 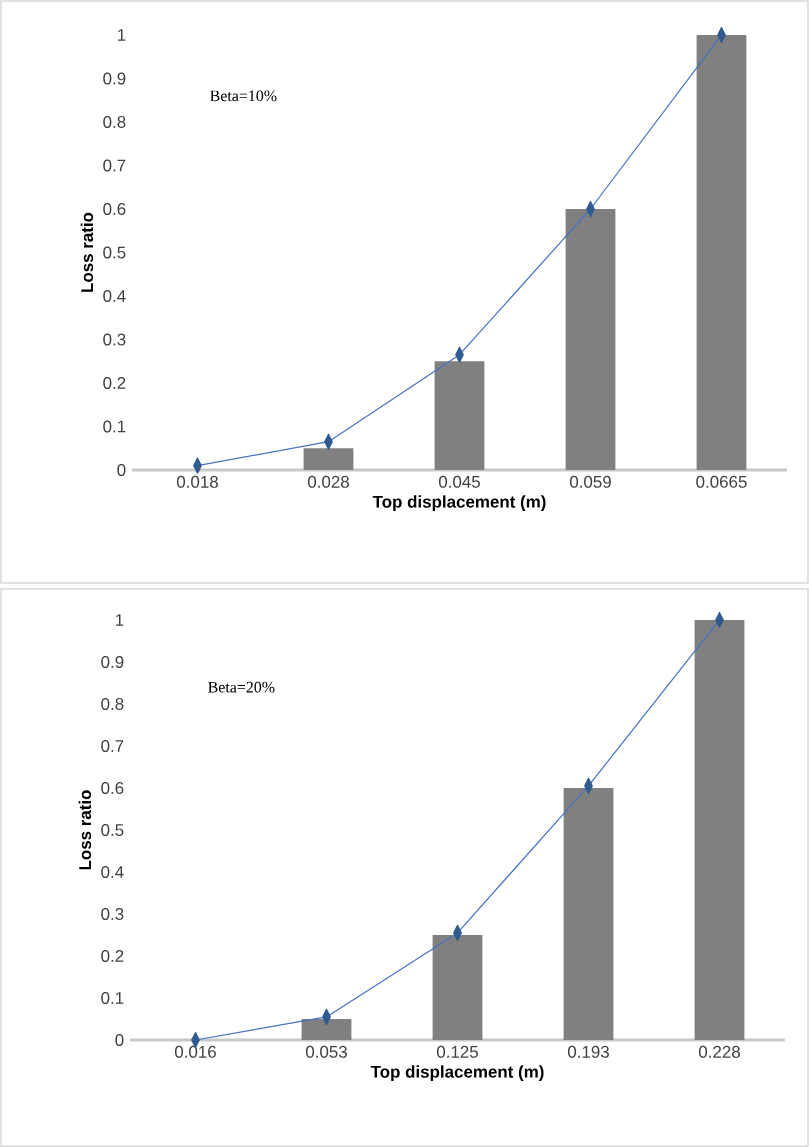 What do you see at coordinates (590, 481) in the screenshot?
I see `x-tick-label: 0.059` at bounding box center [590, 481].